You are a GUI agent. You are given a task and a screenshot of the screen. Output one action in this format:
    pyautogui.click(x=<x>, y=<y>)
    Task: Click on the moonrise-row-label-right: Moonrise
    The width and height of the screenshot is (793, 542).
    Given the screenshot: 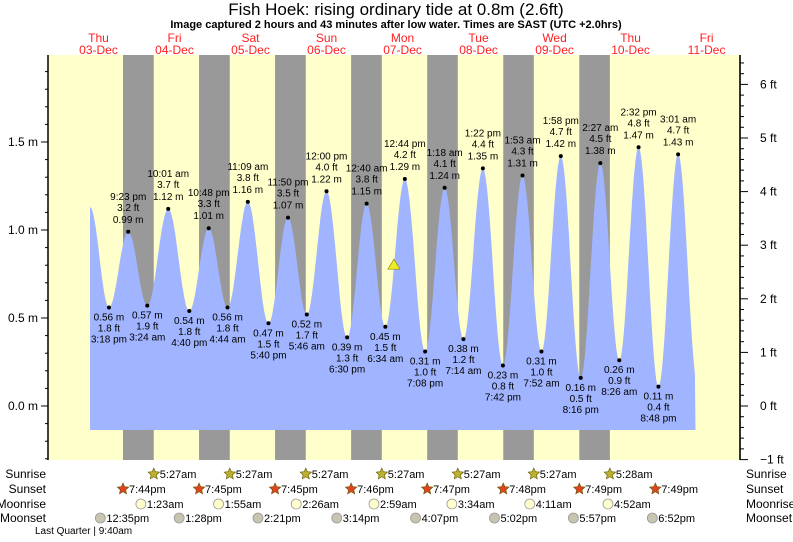 What is the action you would take?
    pyautogui.click(x=769, y=504)
    